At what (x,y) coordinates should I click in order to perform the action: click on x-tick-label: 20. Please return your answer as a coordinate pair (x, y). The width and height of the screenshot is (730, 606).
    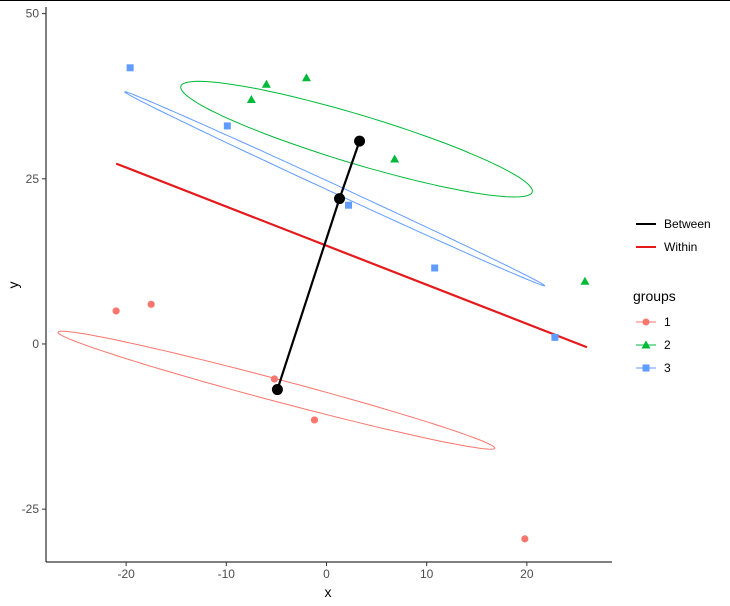
    Looking at the image, I should click on (527, 574).